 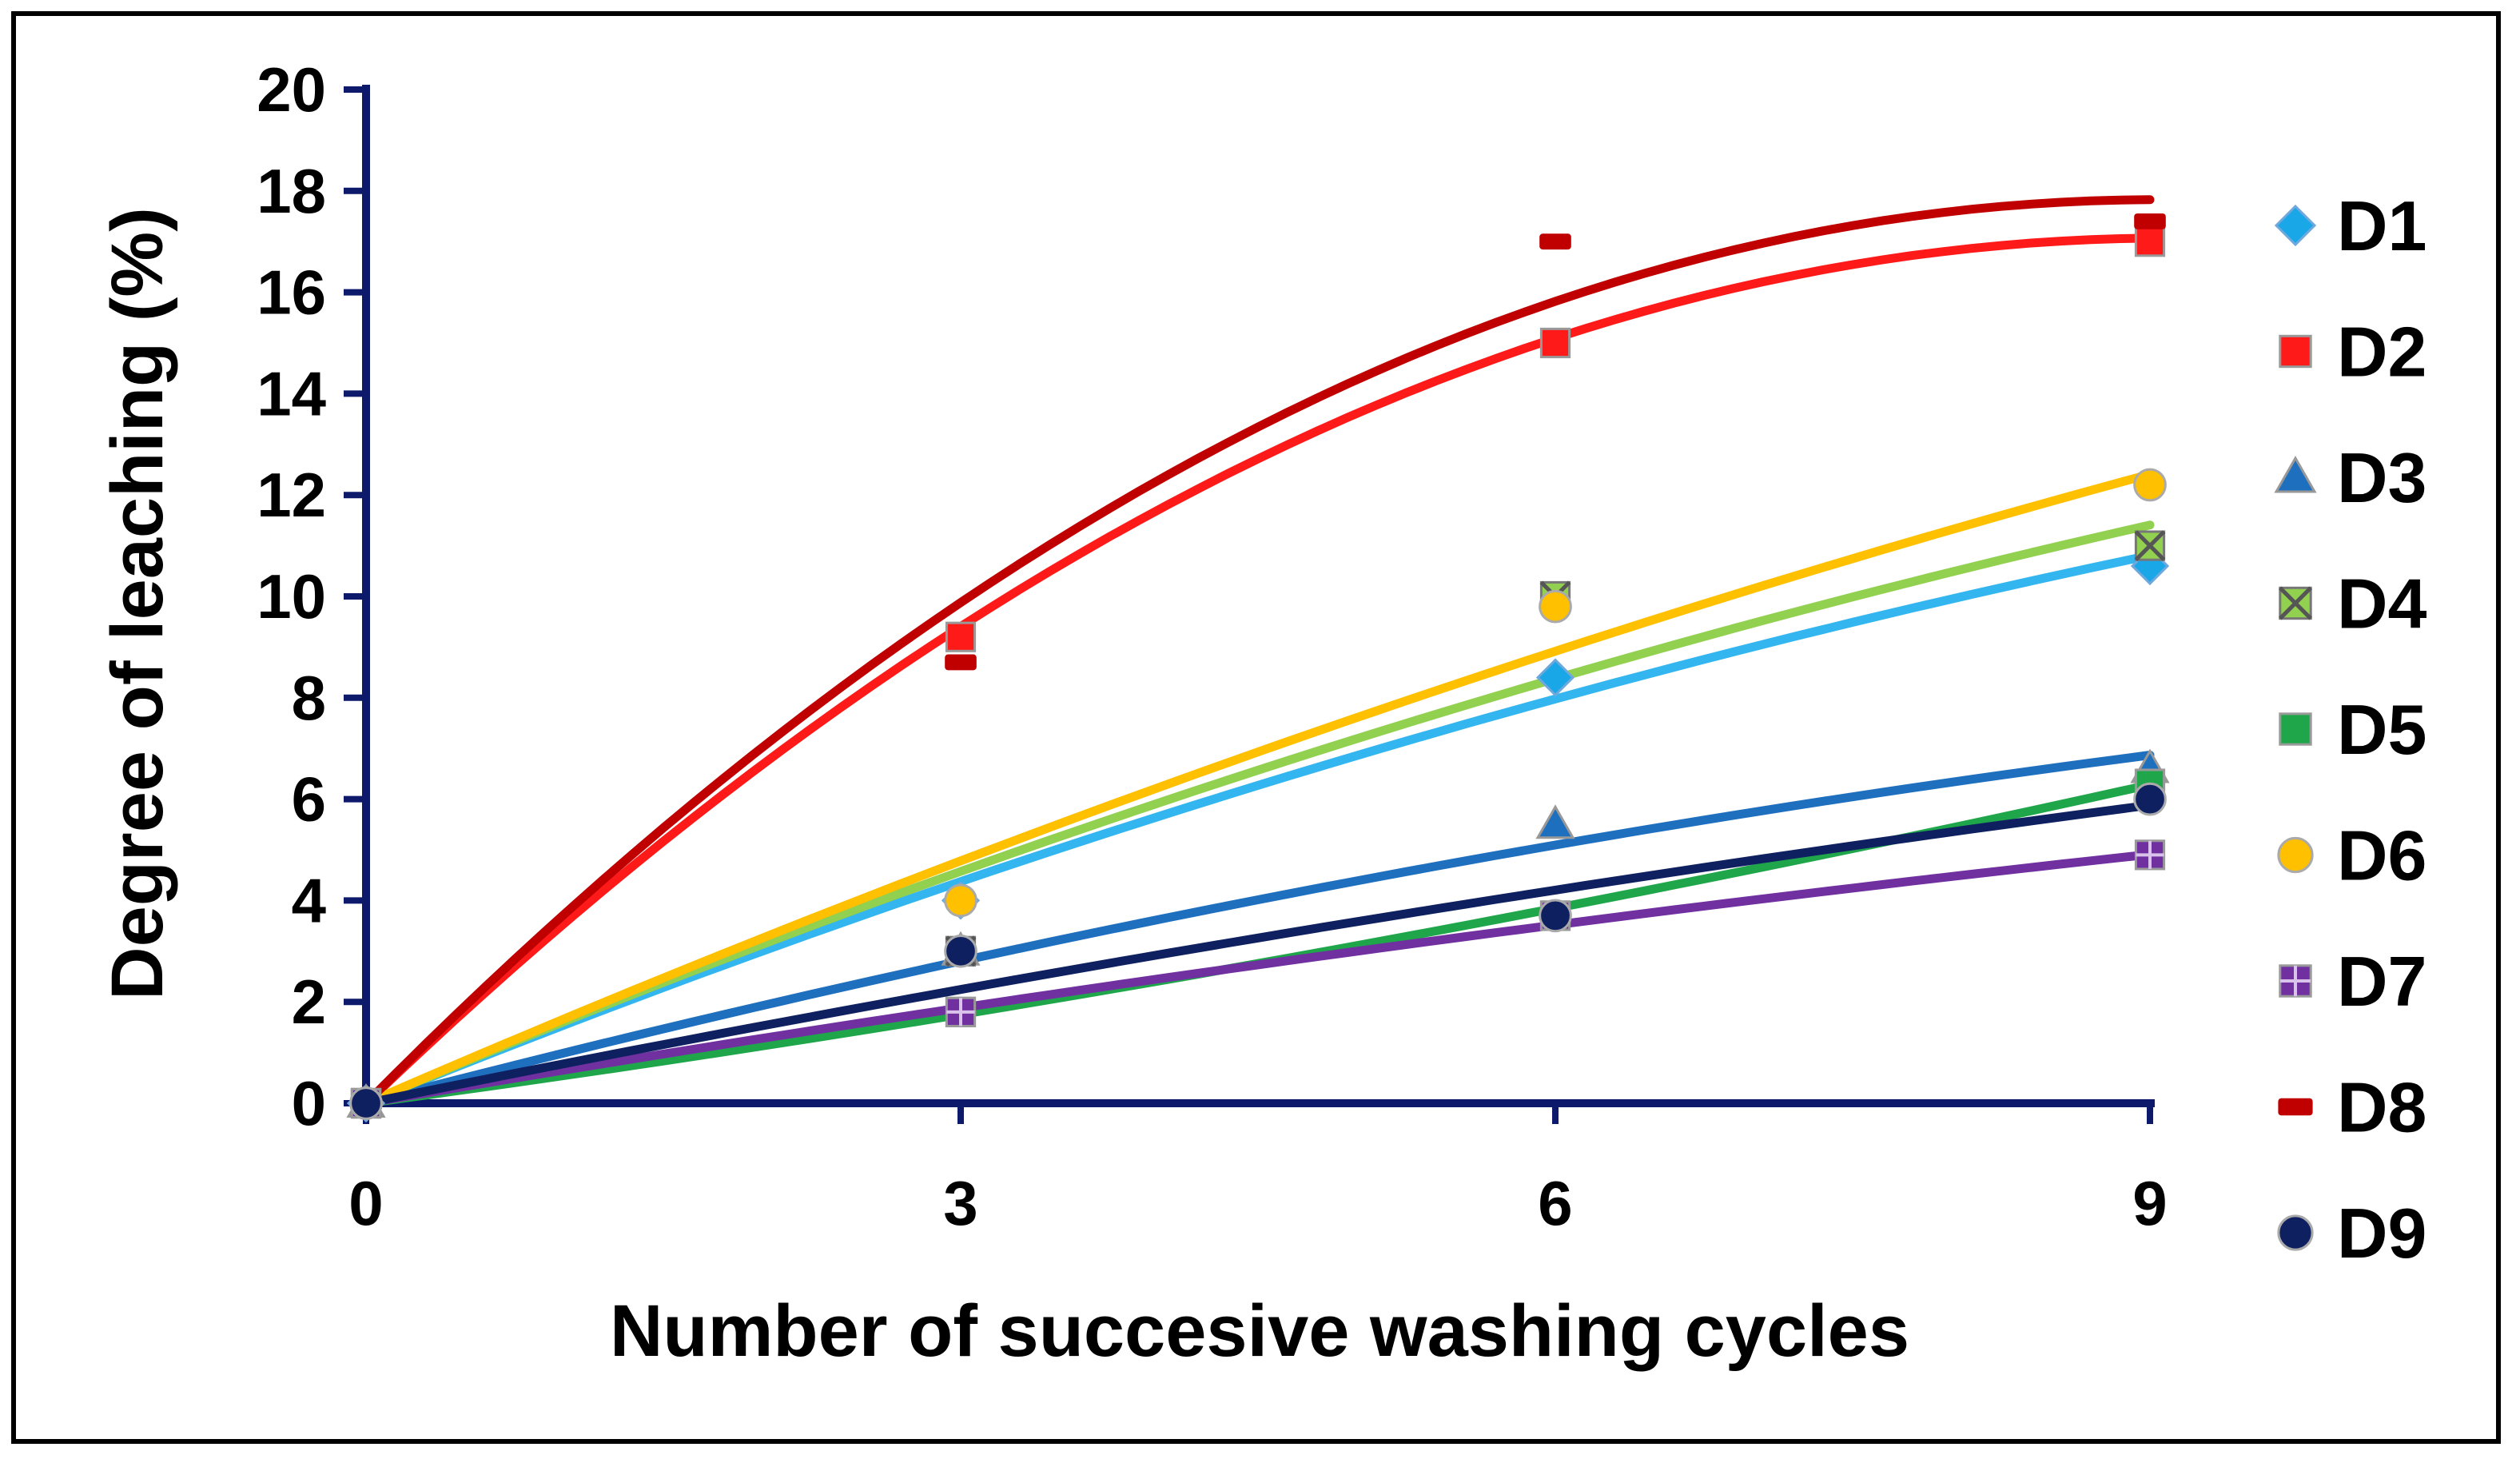 I want to click on legend-item-d1: D1, so click(x=2350, y=225).